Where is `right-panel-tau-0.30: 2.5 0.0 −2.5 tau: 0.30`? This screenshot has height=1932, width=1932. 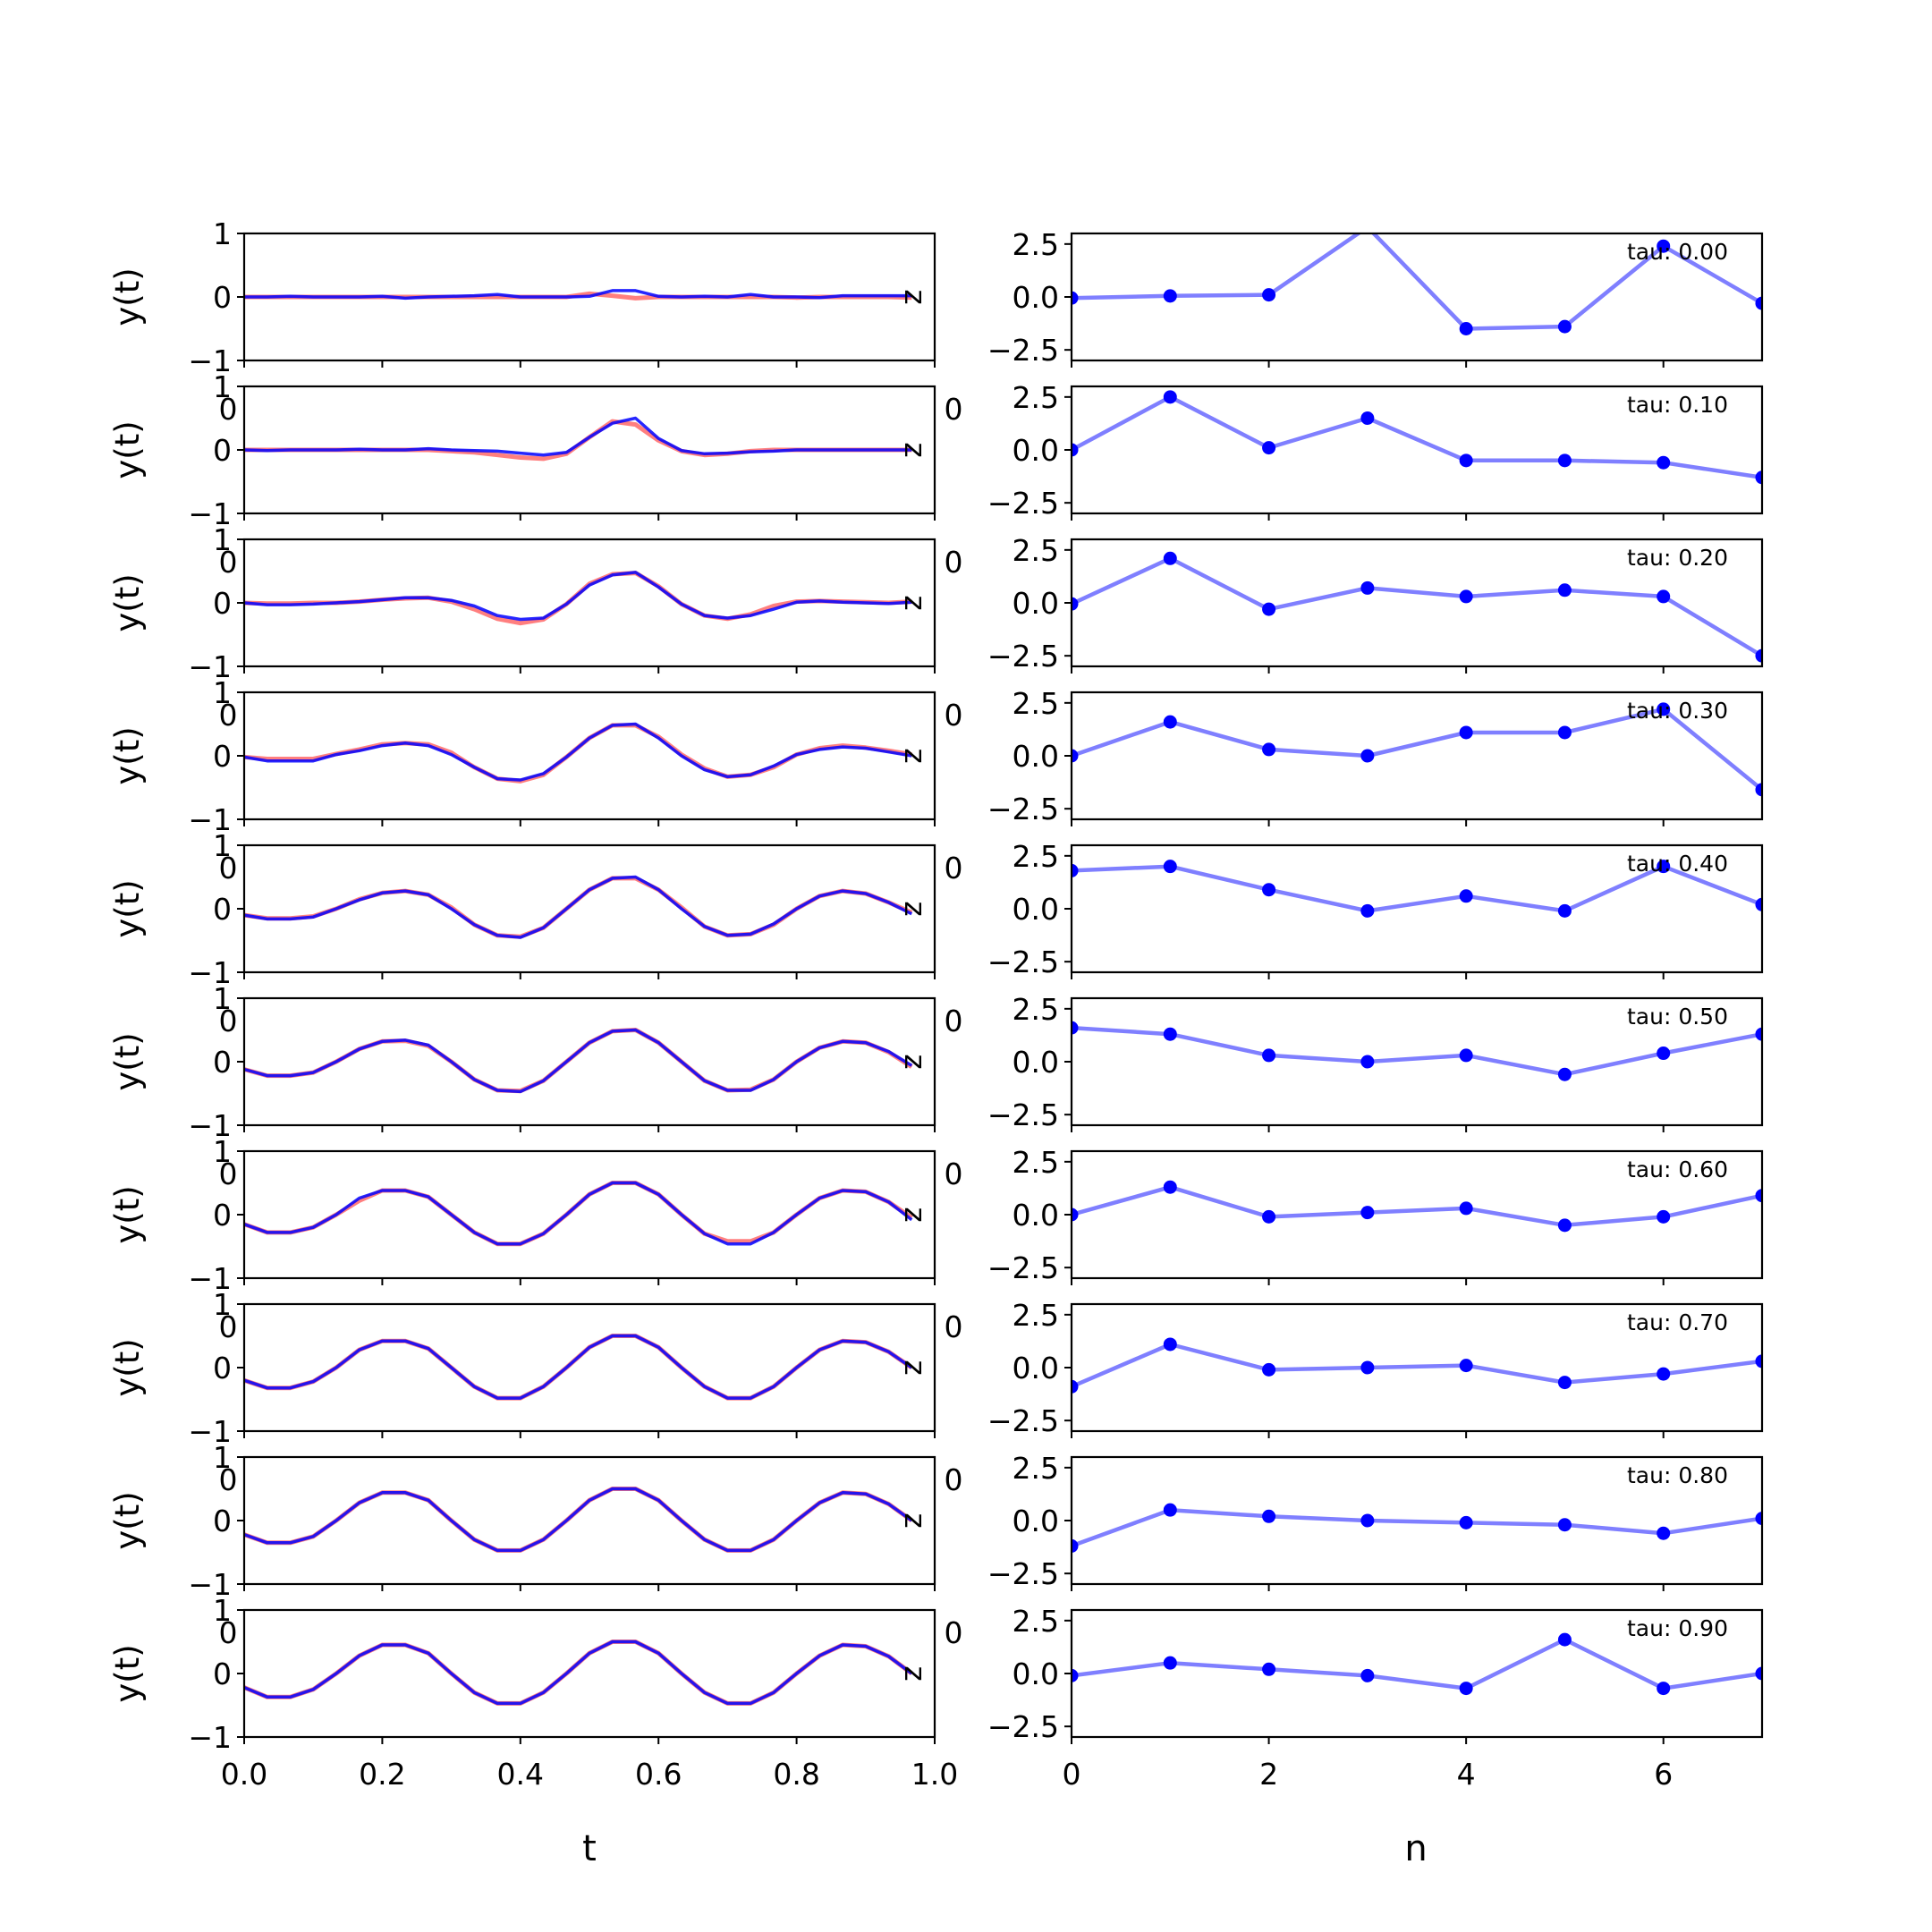
right-panel-tau-0.30: 2.5 0.0 −2.5 tau: 0.30 is located at coordinates (1375, 756).